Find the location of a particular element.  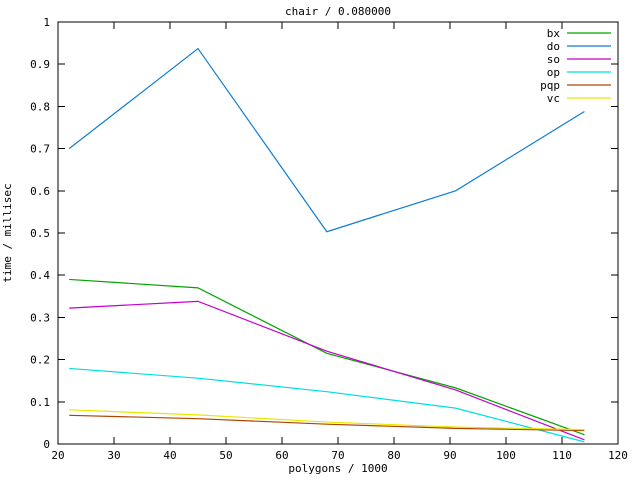

chart-title: chair / 0.080000 is located at coordinates (338, 11).